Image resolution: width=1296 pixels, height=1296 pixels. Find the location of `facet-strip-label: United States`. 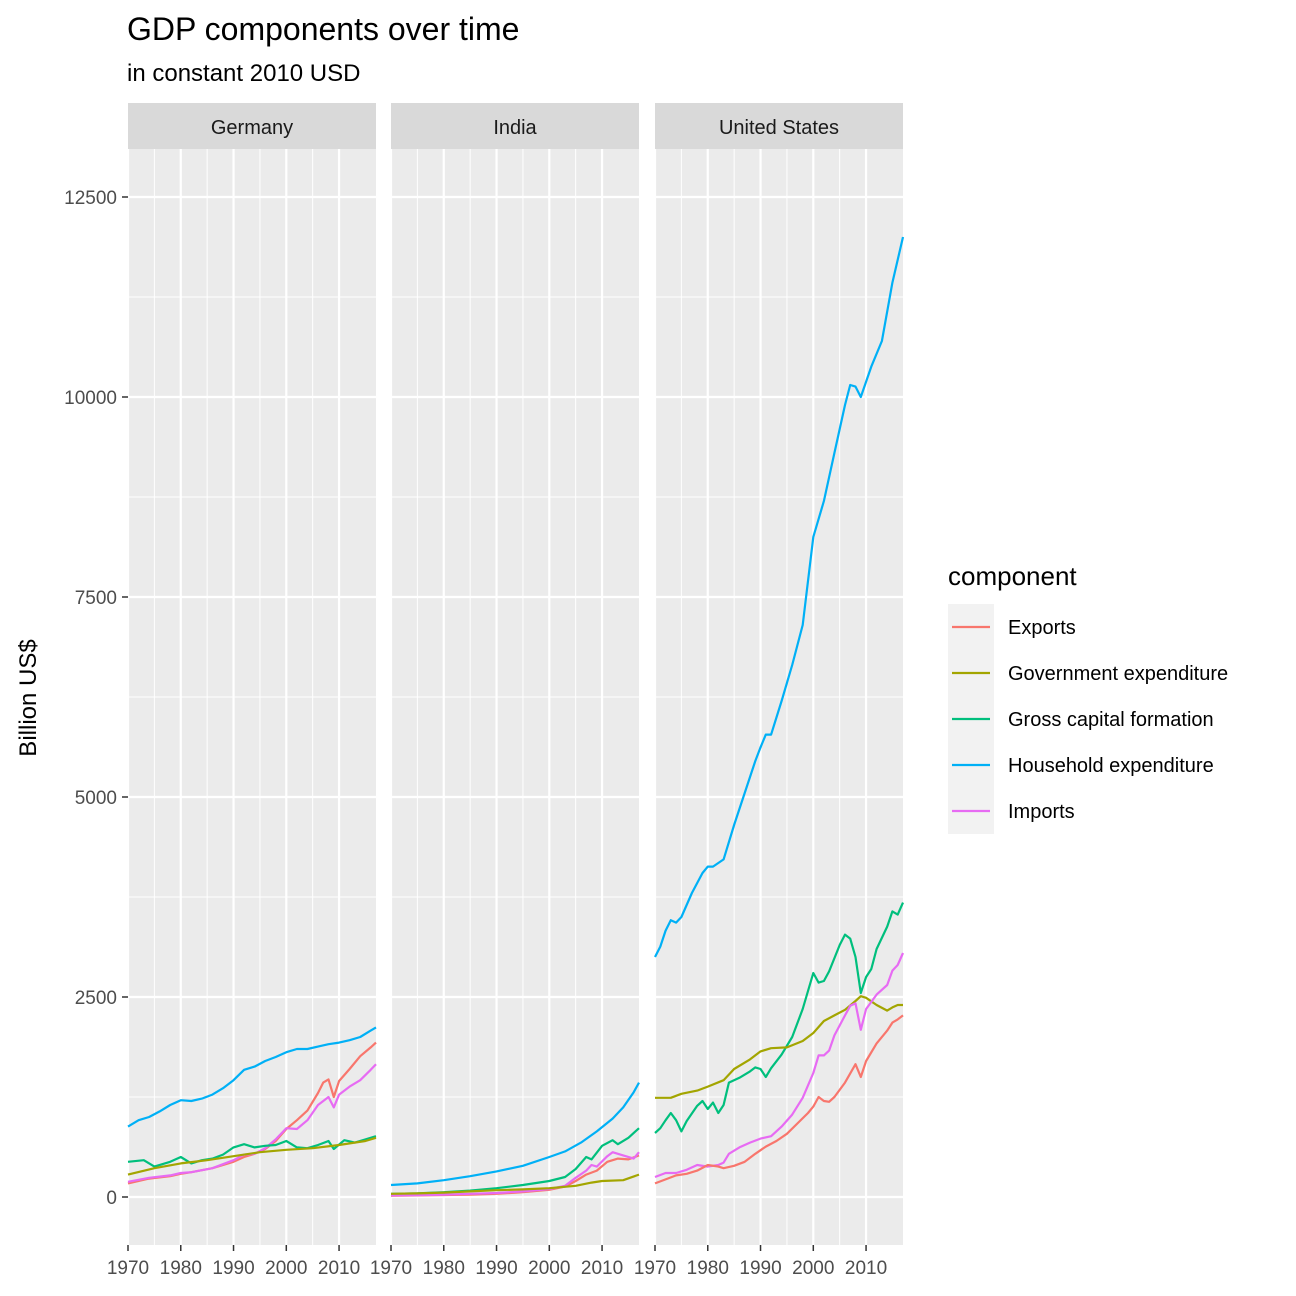

facet-strip-label: United States is located at coordinates (779, 128).